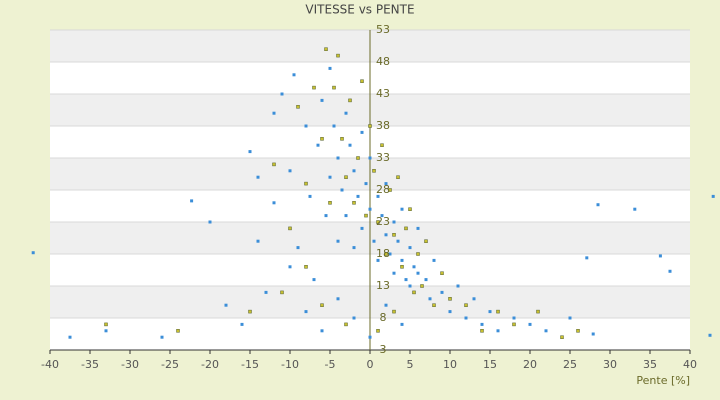  Describe the element at coordinates (383, 317) in the screenshot. I see `y-tick-label: 8` at that location.